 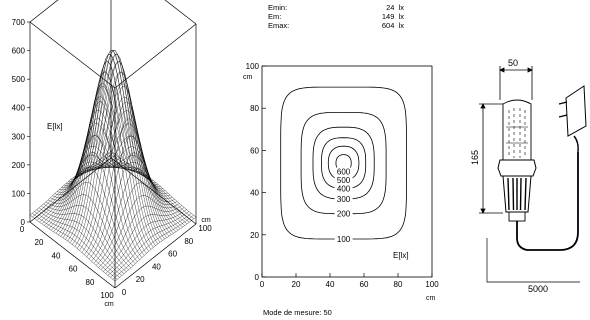 What do you see at coordinates (107, 295) in the screenshot?
I see `x-tick-label: 100` at bounding box center [107, 295].